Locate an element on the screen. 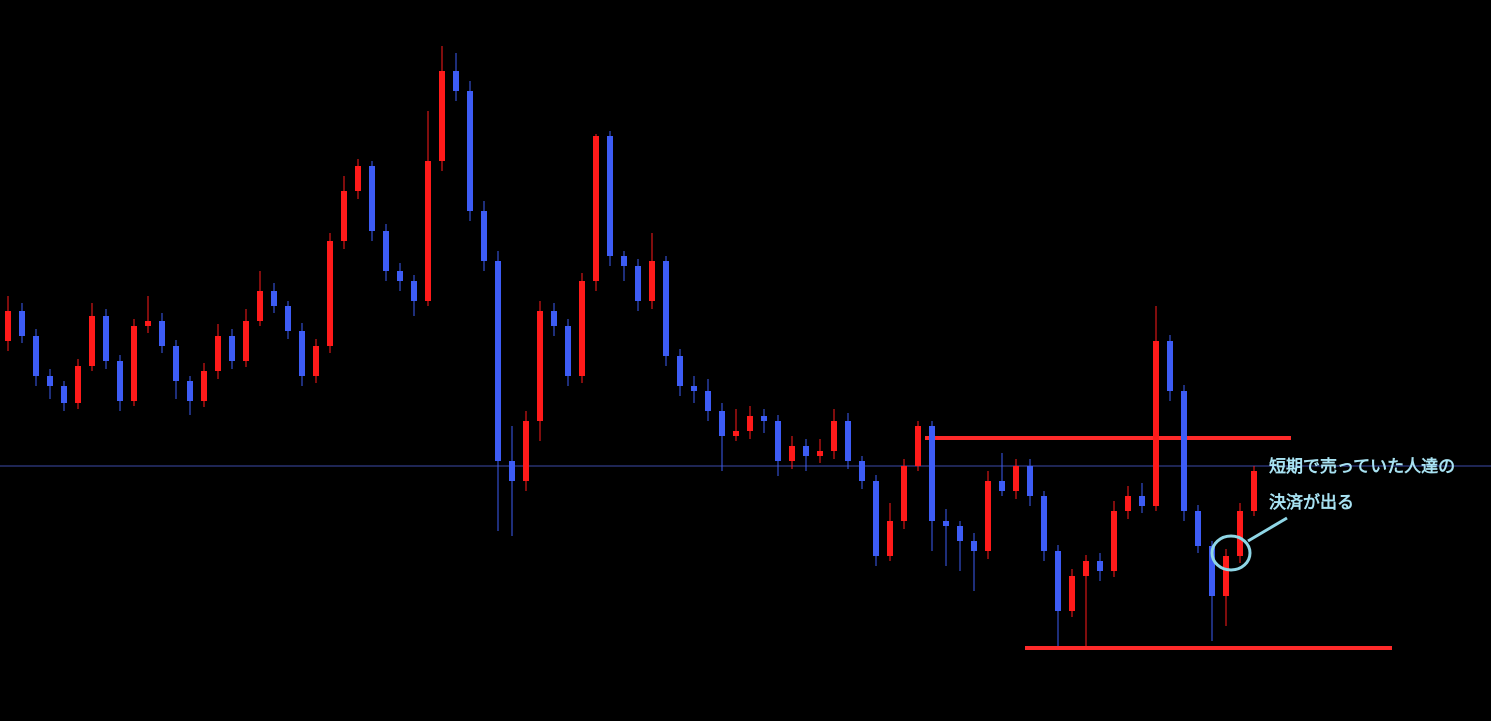  highlight-circle is located at coordinates (1231, 553).